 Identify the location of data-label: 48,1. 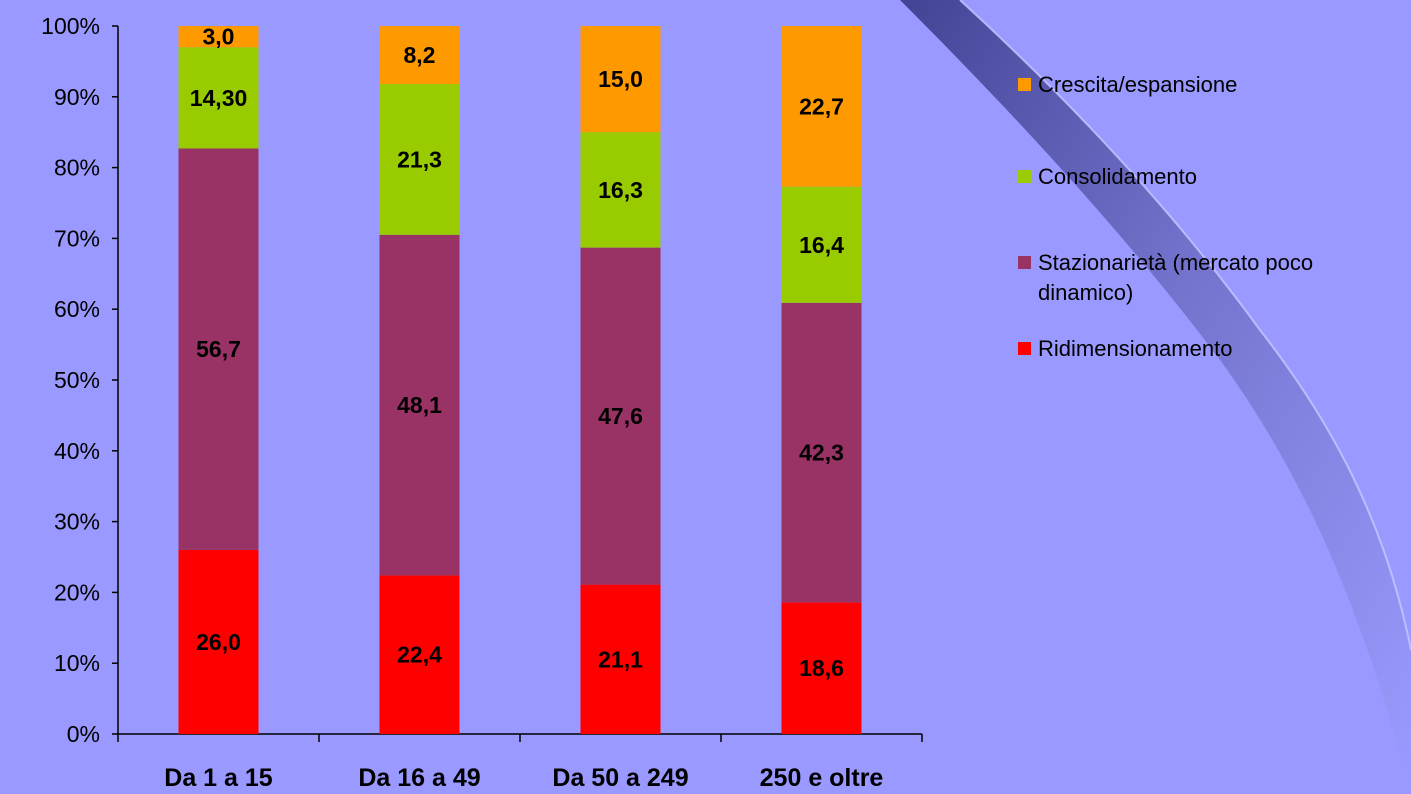
(419, 405).